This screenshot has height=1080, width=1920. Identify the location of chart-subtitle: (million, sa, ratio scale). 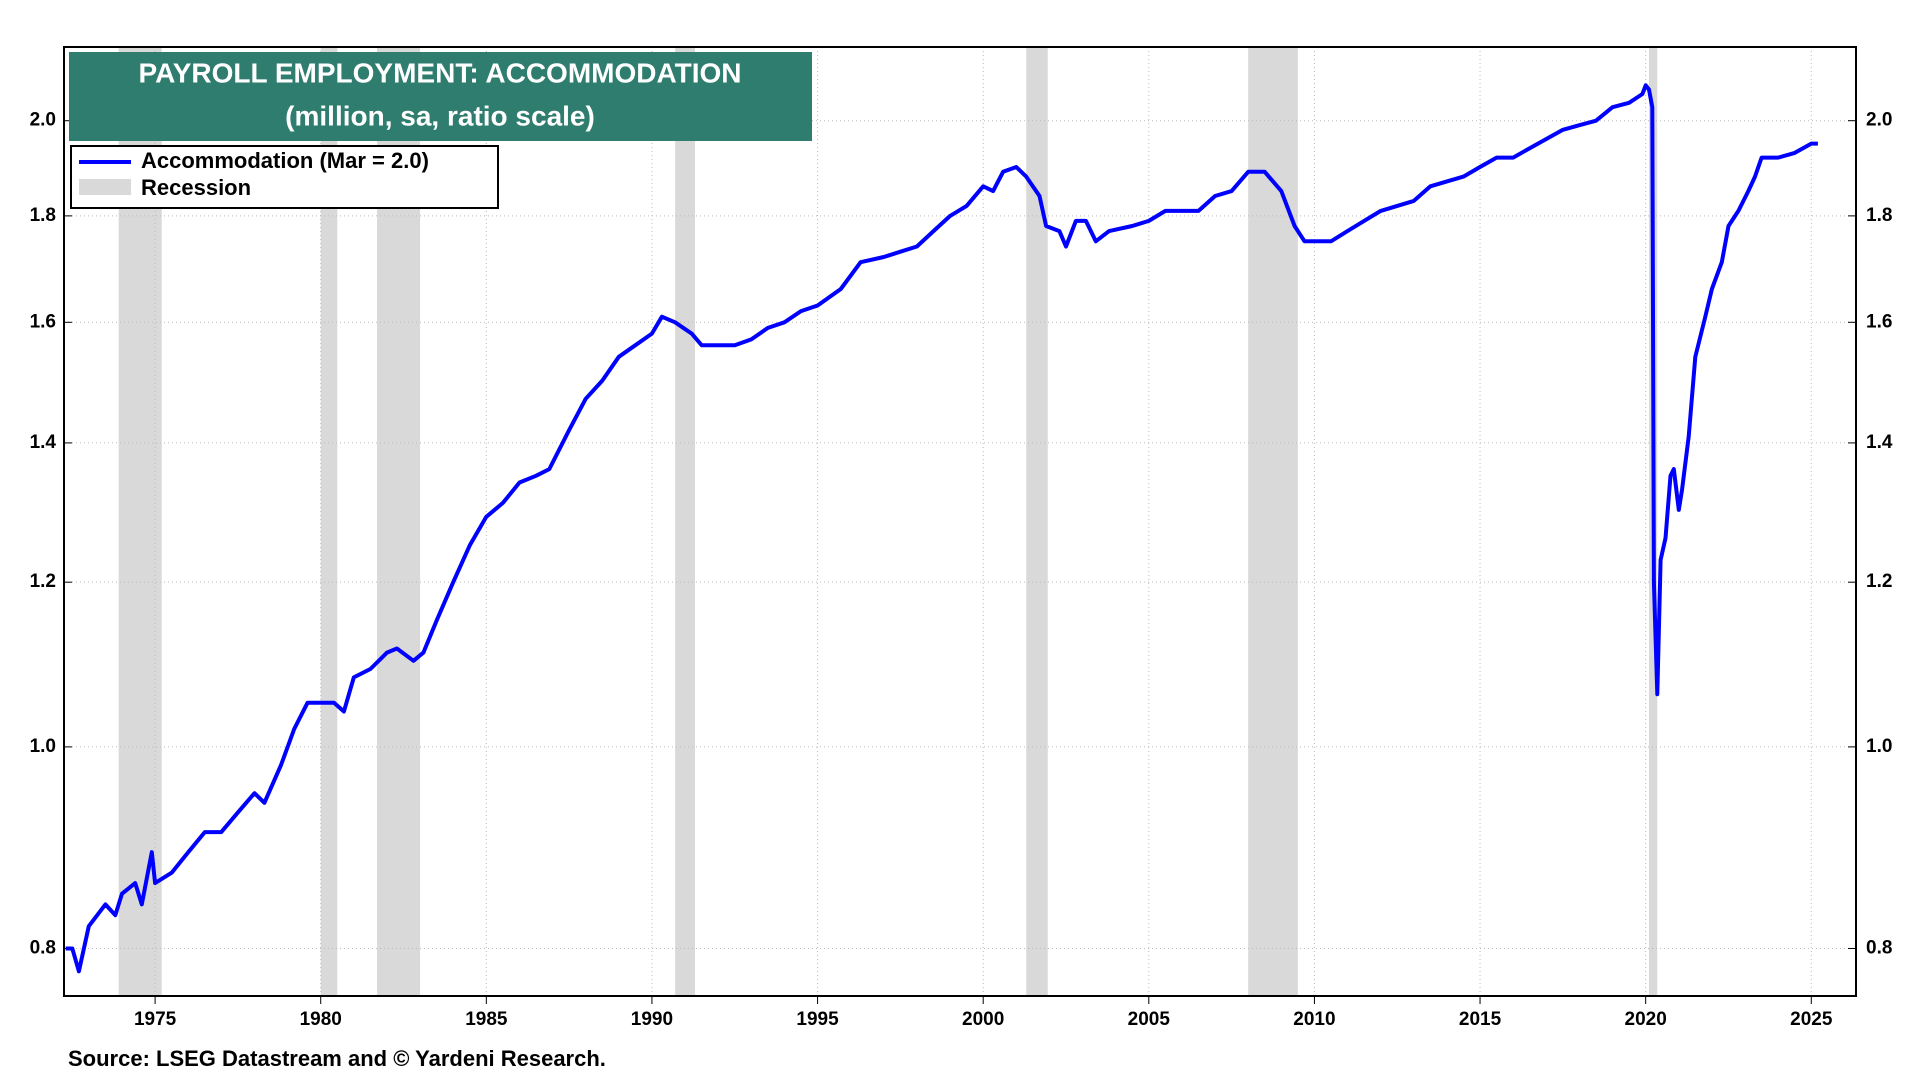
(440, 115).